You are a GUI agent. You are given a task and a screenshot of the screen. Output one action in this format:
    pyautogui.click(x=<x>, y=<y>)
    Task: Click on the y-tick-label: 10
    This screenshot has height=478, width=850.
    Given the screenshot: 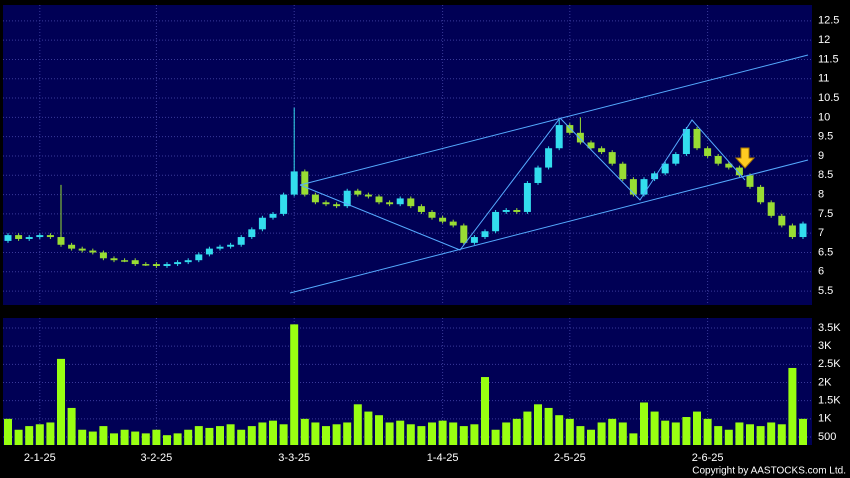 What is the action you would take?
    pyautogui.click(x=824, y=117)
    